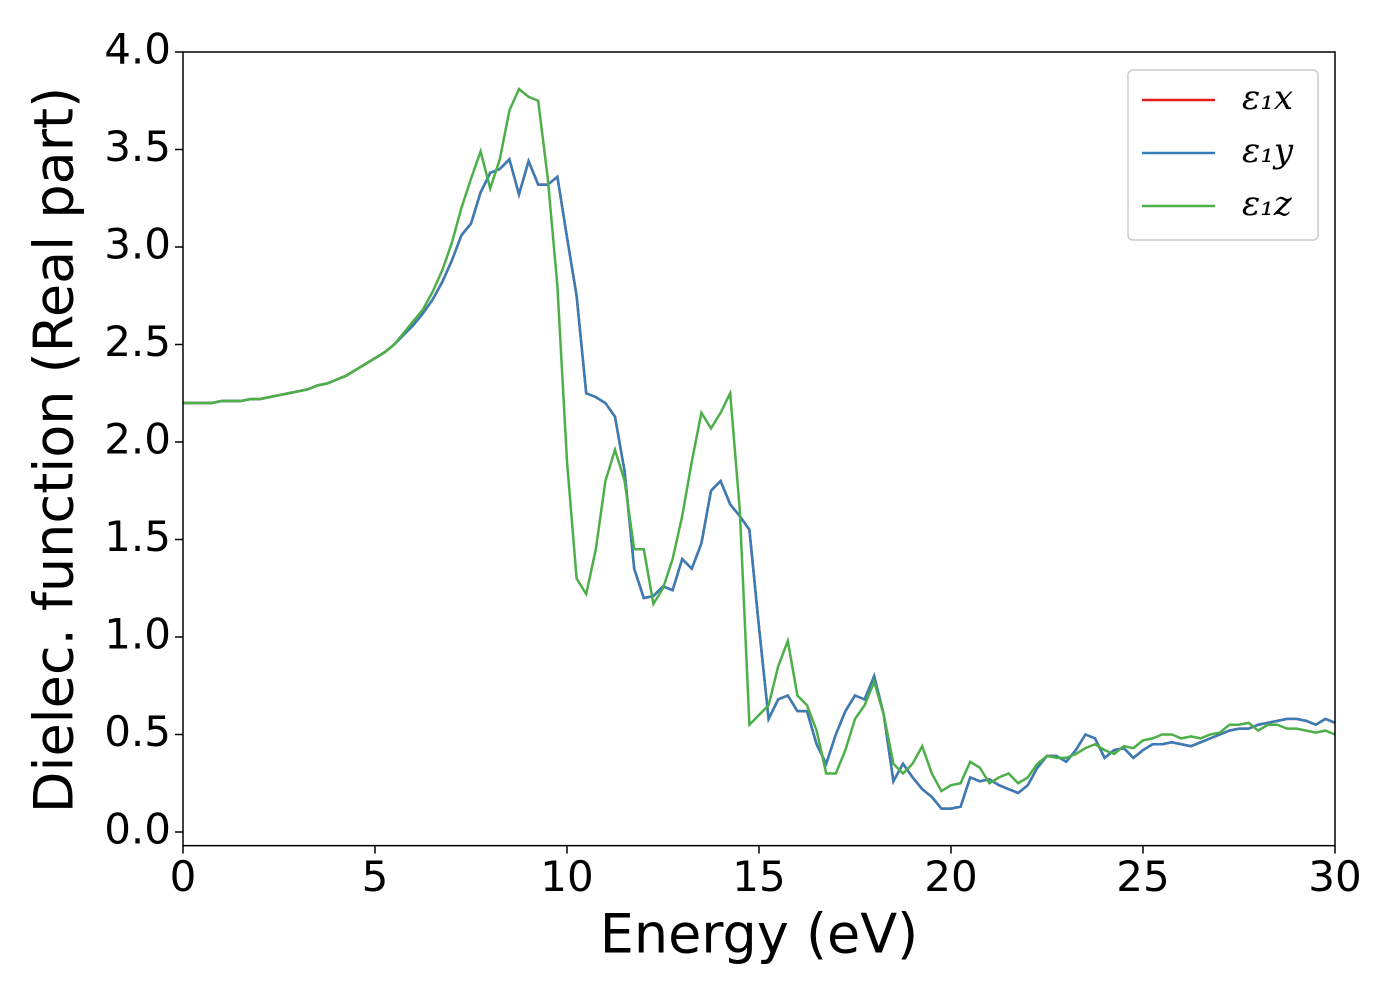  Describe the element at coordinates (758, 876) in the screenshot. I see `x-tick-label: 15` at that location.